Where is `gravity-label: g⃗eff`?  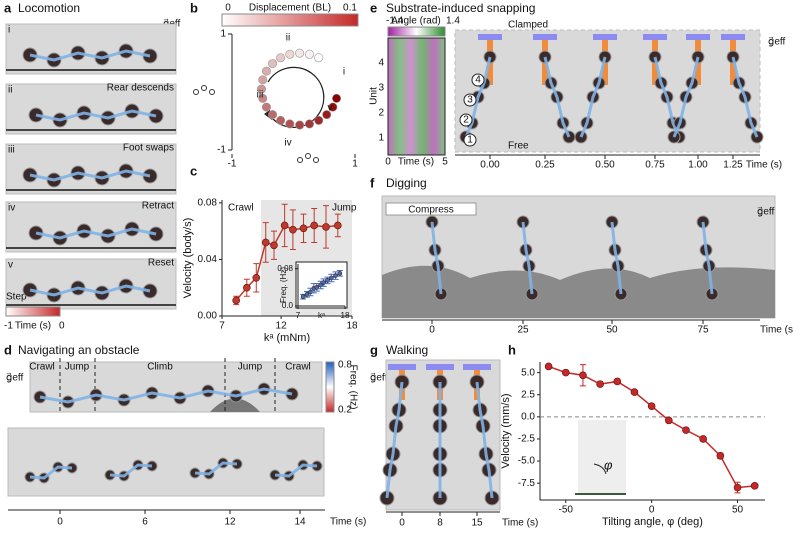 gravity-label: g⃗eff is located at coordinates (766, 212).